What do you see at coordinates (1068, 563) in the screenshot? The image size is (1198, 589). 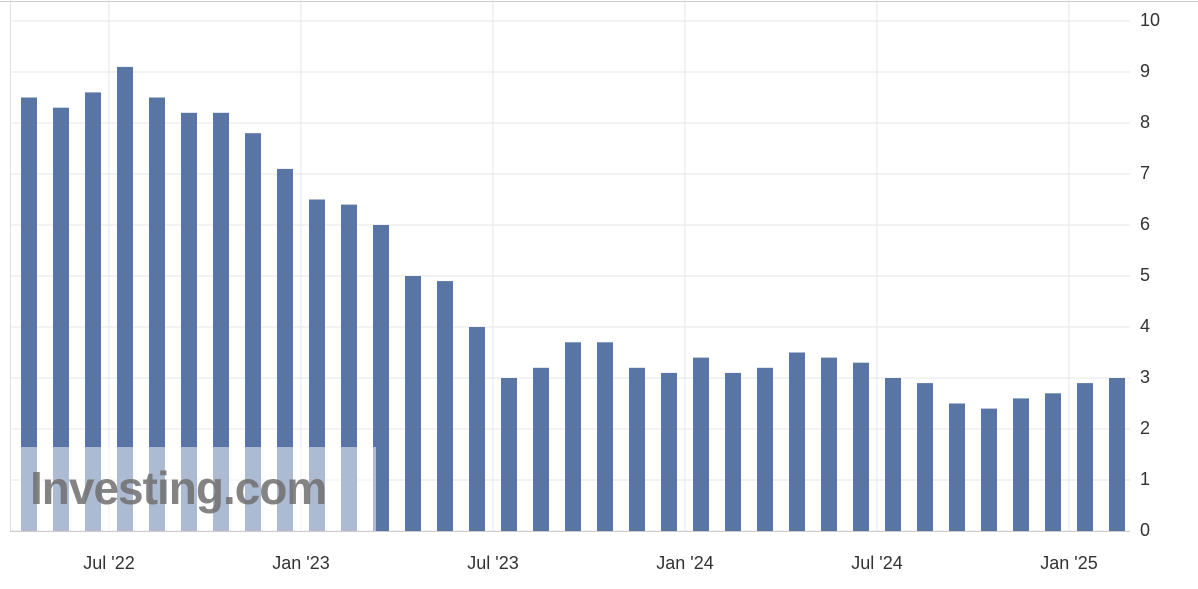 I see `x-tick-label: Jan '25` at bounding box center [1068, 563].